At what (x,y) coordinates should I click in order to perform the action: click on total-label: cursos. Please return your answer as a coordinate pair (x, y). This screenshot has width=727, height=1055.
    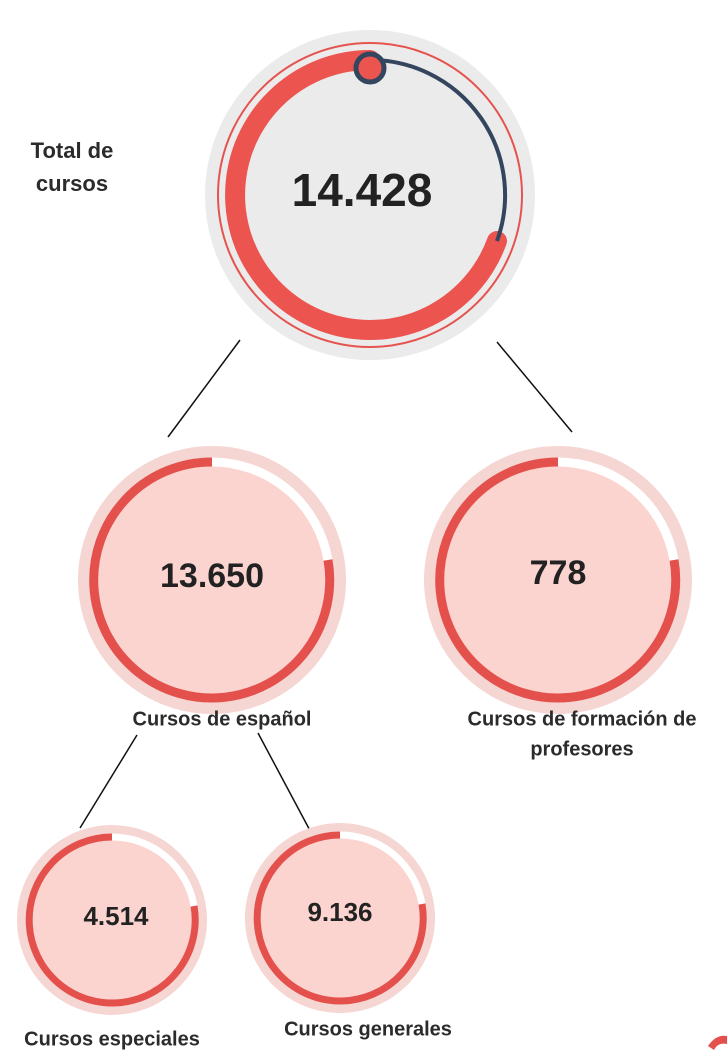
    Looking at the image, I should click on (72, 183).